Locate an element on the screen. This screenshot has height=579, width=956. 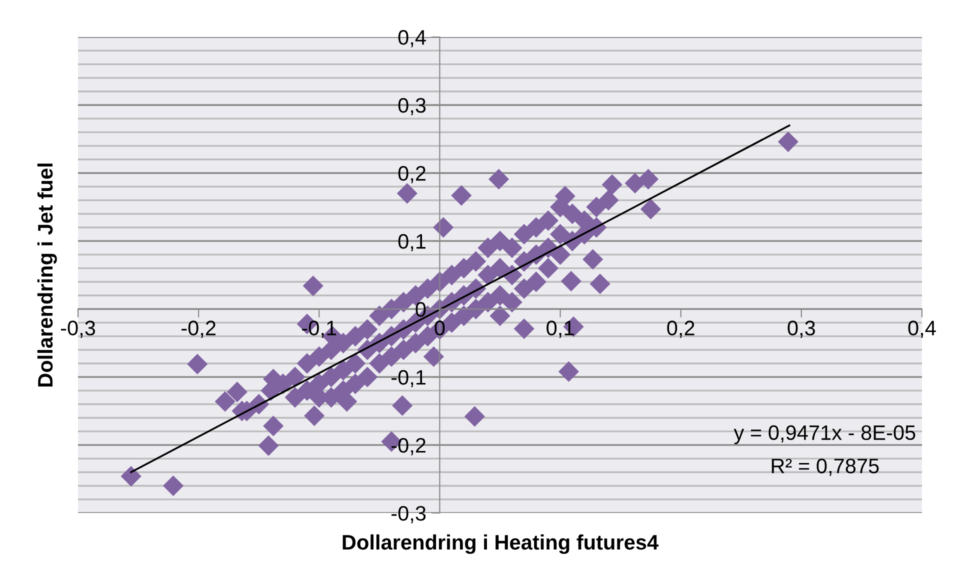
y-tick-label: -0,1 is located at coordinates (409, 379).